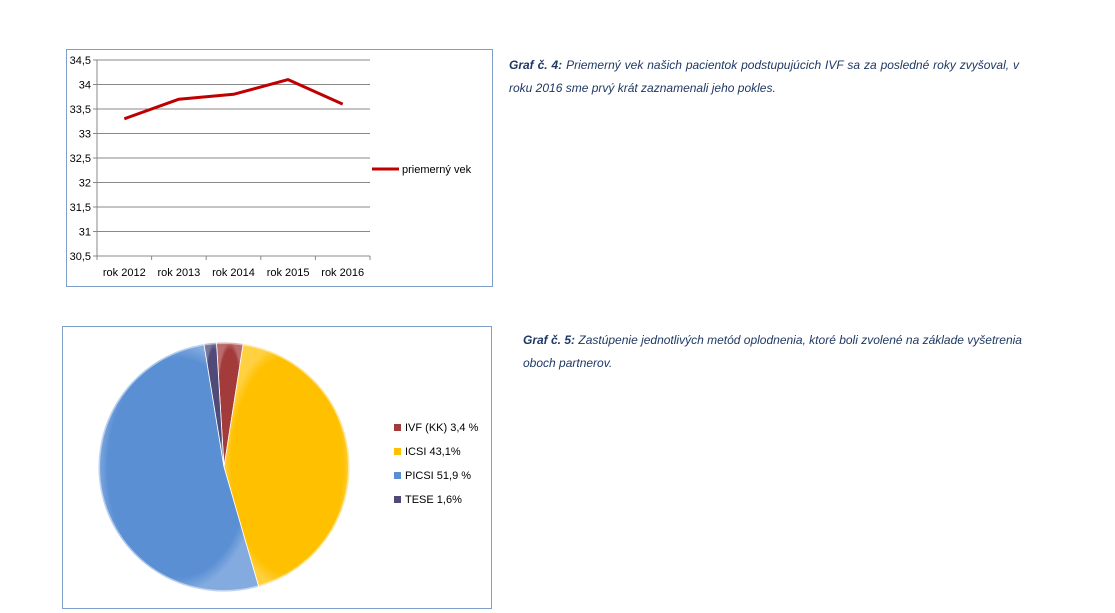 This screenshot has height=613, width=1115. Describe the element at coordinates (80, 208) in the screenshot. I see `y-tick-label: 31,5` at that location.